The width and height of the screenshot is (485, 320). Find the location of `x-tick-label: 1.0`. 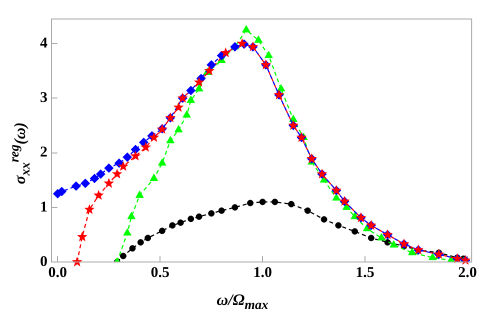

x-tick-label: 1.0 is located at coordinates (262, 272).